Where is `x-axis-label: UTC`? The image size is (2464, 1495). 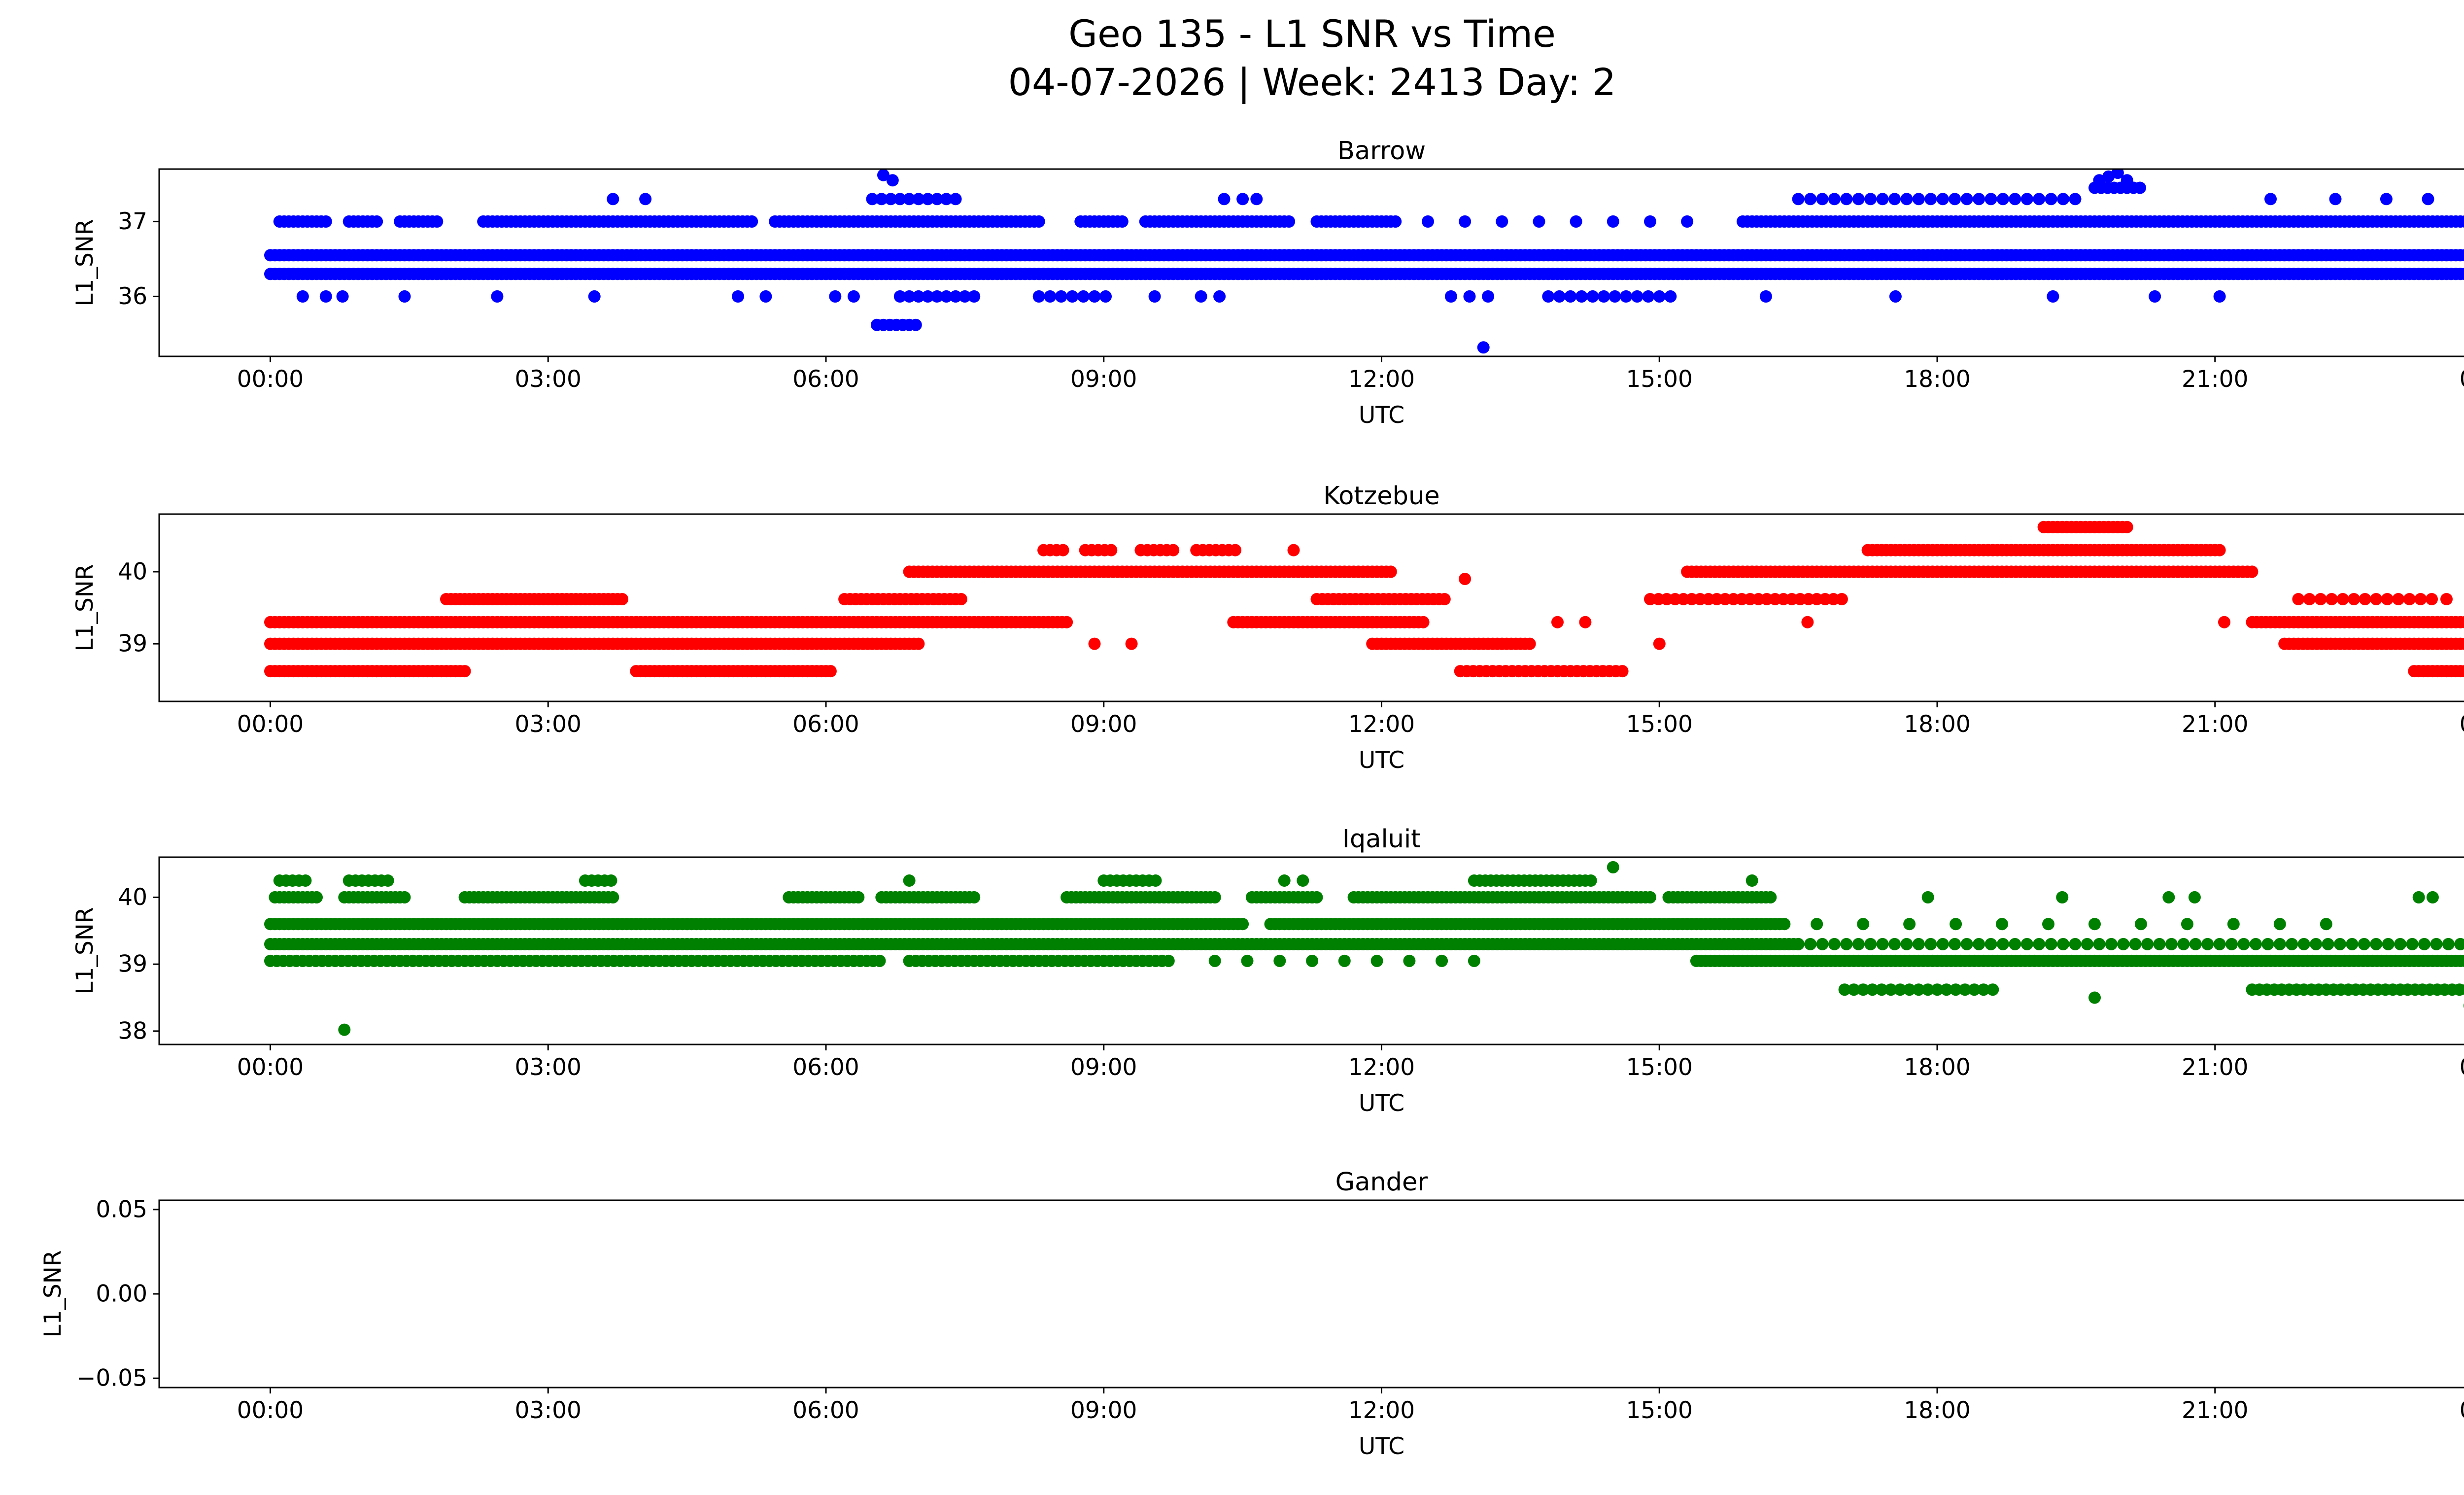 x-axis-label: UTC is located at coordinates (1381, 1446).